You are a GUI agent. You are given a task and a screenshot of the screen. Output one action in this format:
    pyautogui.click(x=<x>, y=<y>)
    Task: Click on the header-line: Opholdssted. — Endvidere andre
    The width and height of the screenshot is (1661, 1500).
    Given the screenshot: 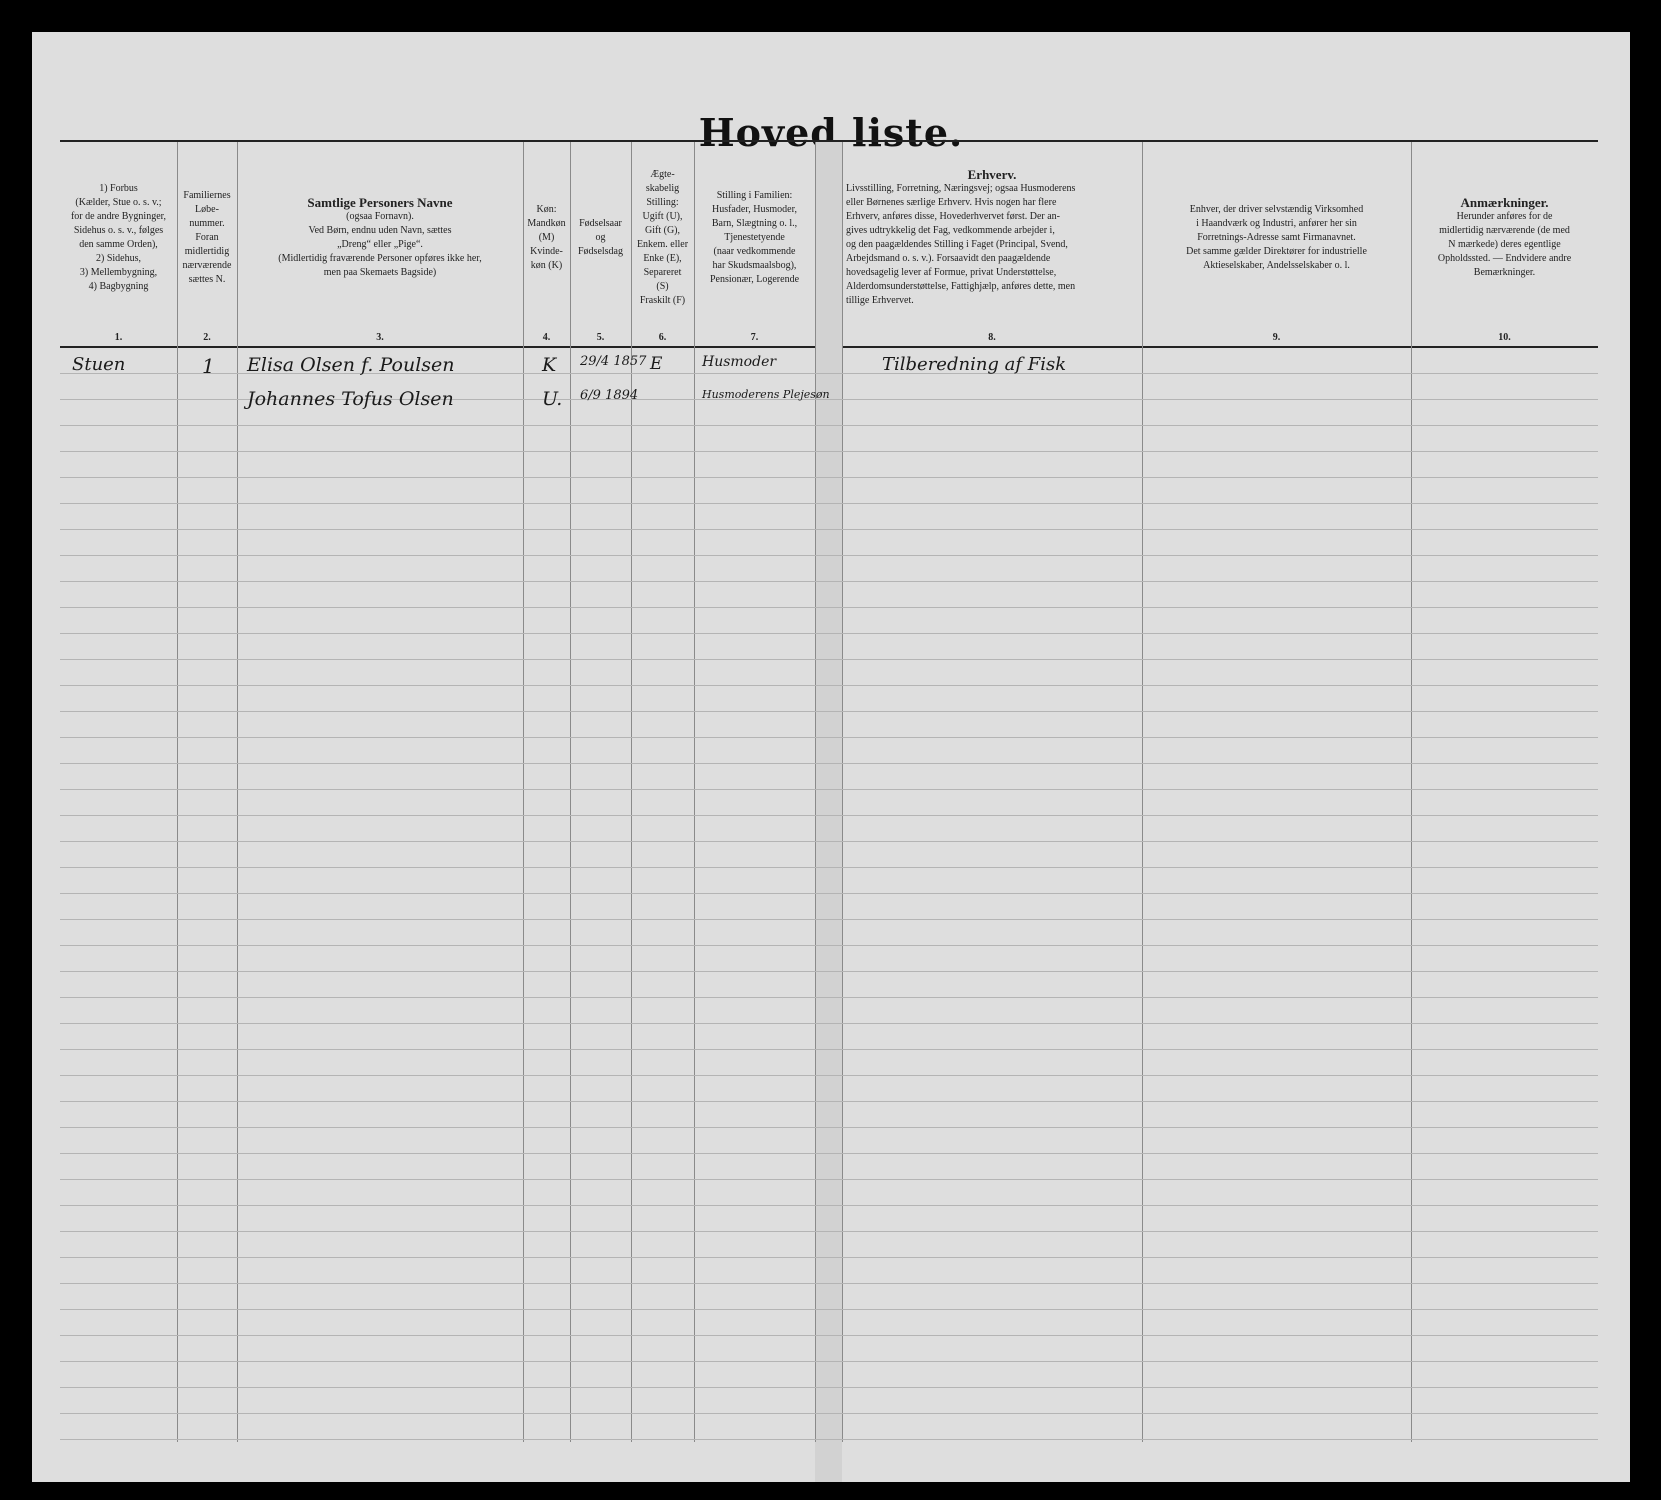 What is the action you would take?
    pyautogui.click(x=1504, y=258)
    